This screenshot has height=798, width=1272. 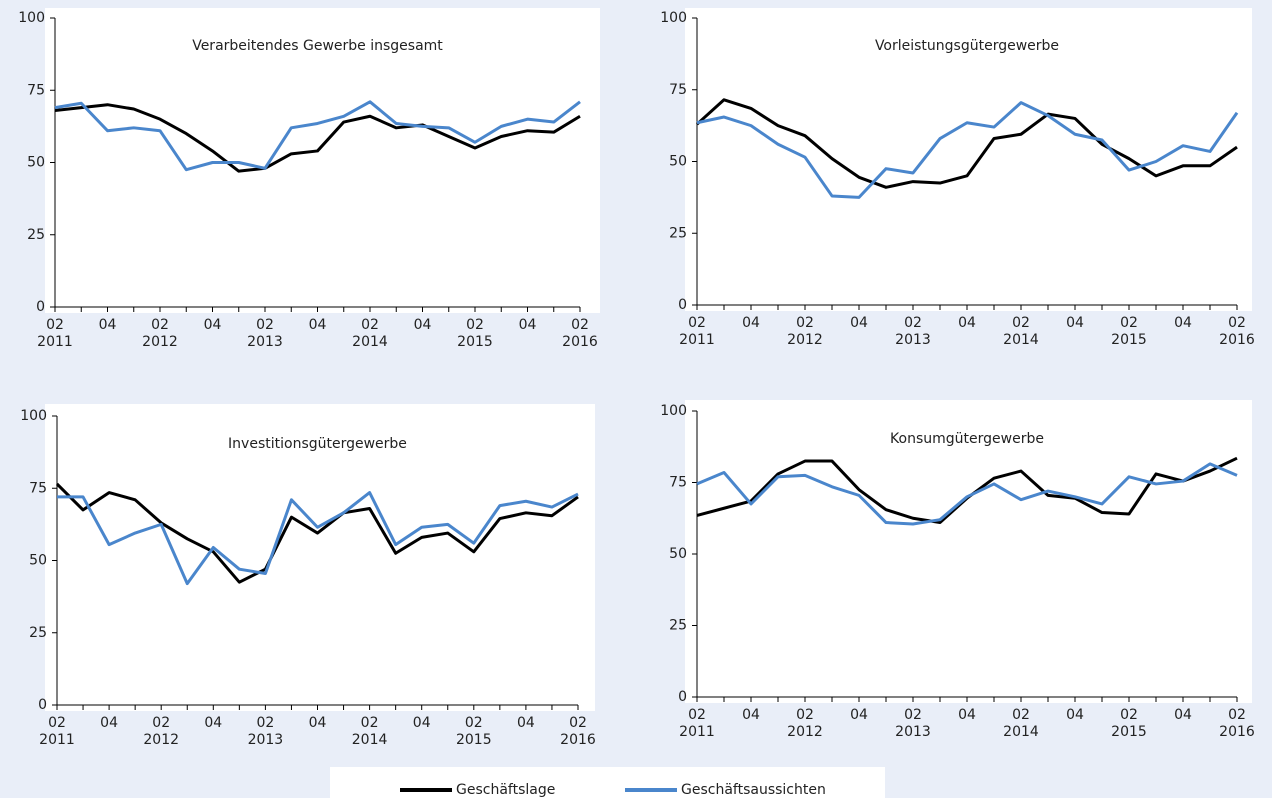 What do you see at coordinates (317, 444) in the screenshot?
I see `chart-title: Investitionsgütergewerbe` at bounding box center [317, 444].